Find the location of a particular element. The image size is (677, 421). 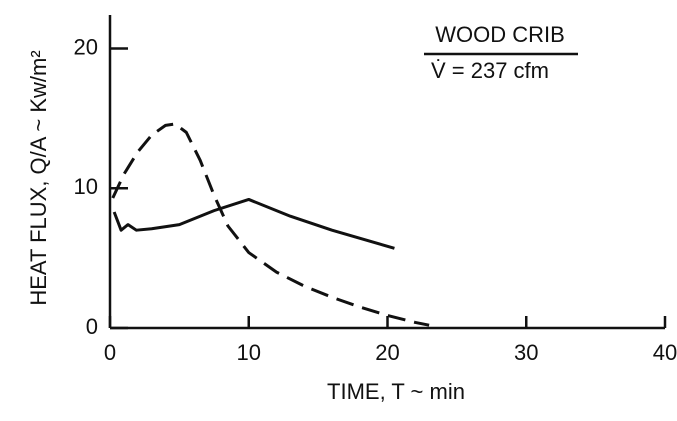

x-tick-label: 10 is located at coordinates (249, 352).